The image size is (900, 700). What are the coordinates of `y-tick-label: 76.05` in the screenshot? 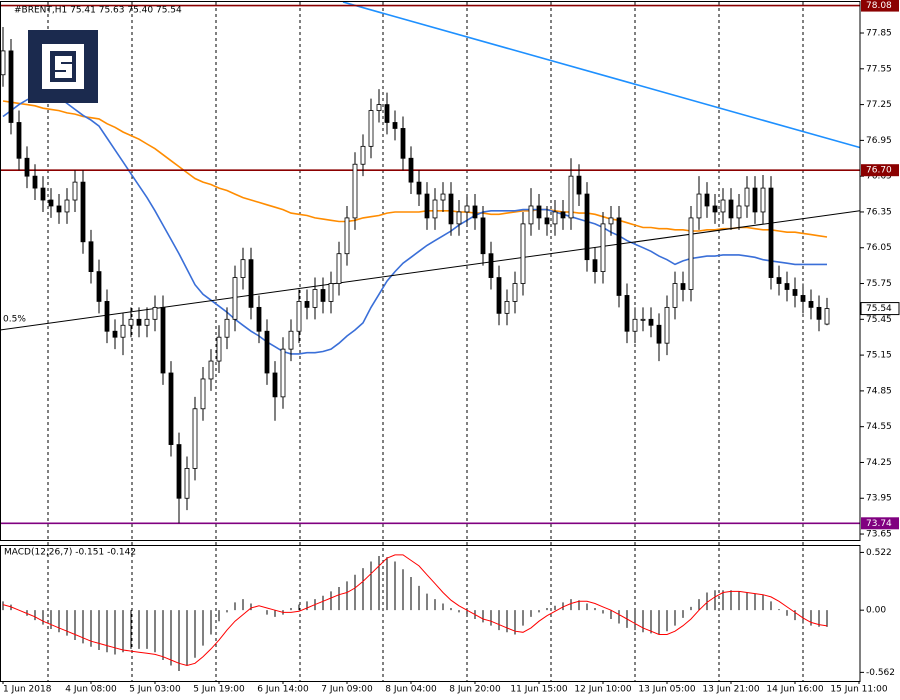 It's located at (879, 248).